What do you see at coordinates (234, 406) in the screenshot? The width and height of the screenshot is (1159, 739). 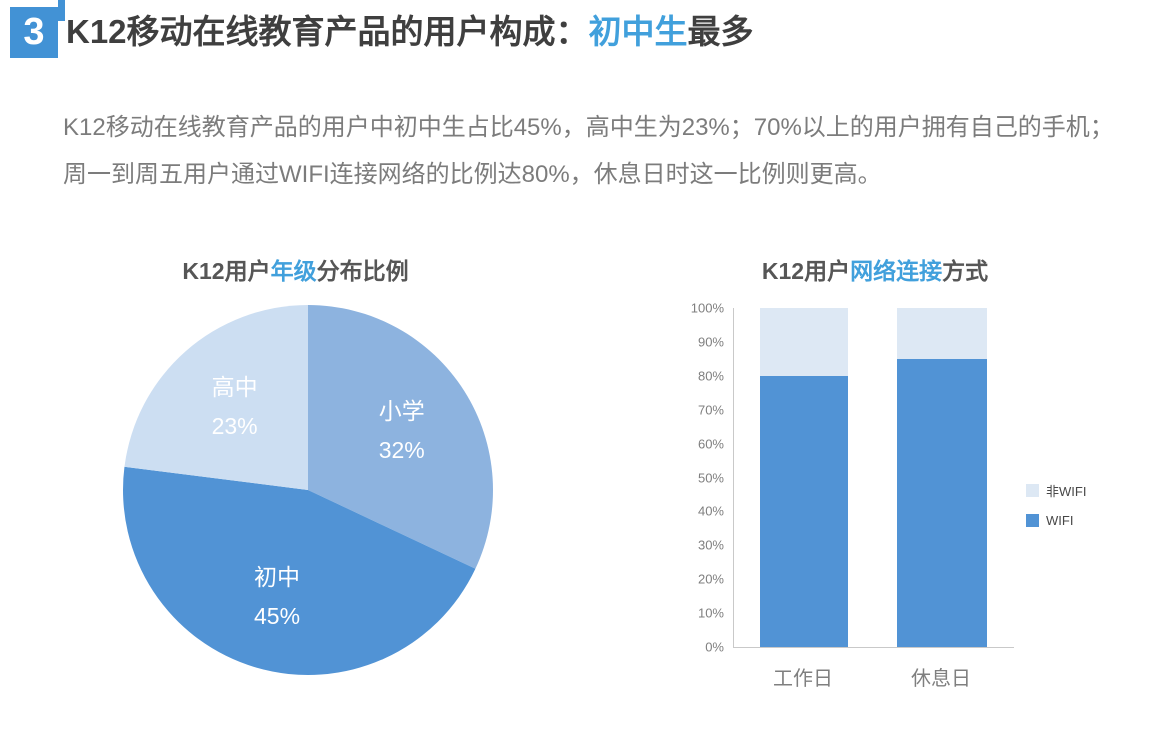 I see `pie-slice-label: 高中 23%` at bounding box center [234, 406].